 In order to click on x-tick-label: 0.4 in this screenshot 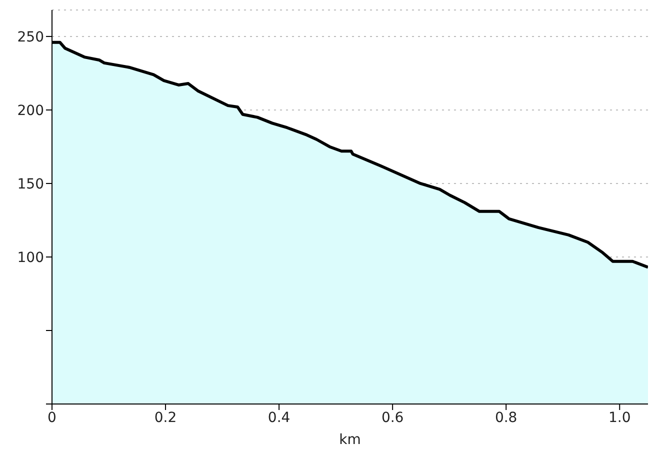, I will do `click(279, 418)`.